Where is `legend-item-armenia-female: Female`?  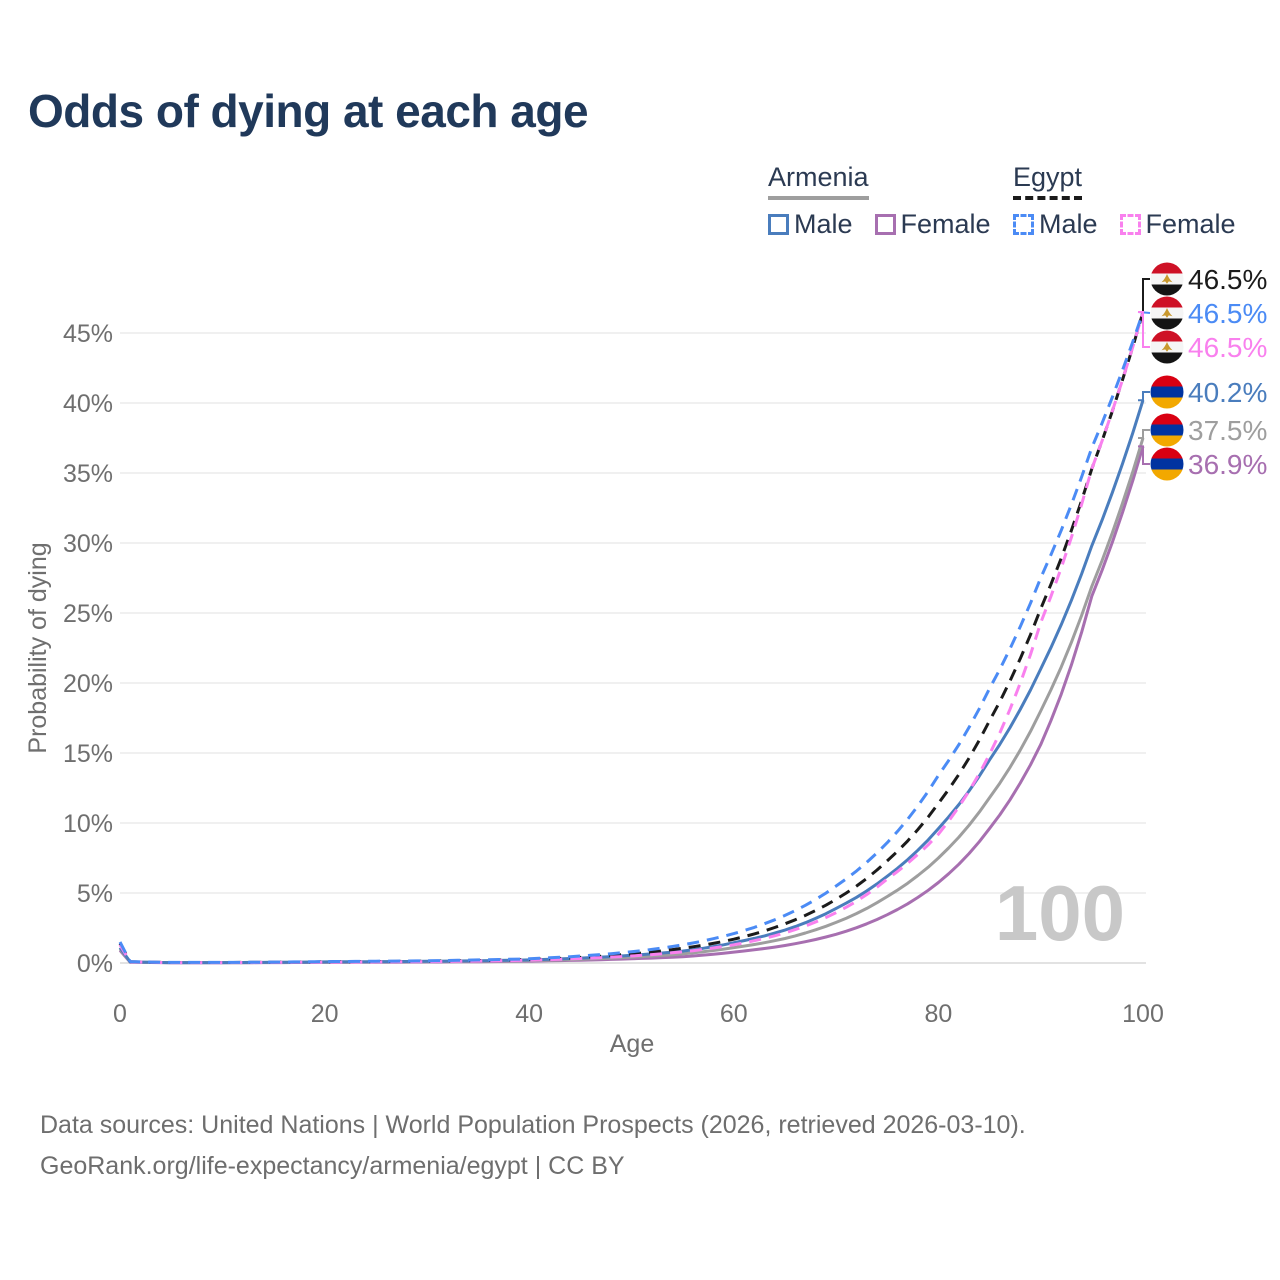
legend-item-armenia-female: Female is located at coordinates (932, 224).